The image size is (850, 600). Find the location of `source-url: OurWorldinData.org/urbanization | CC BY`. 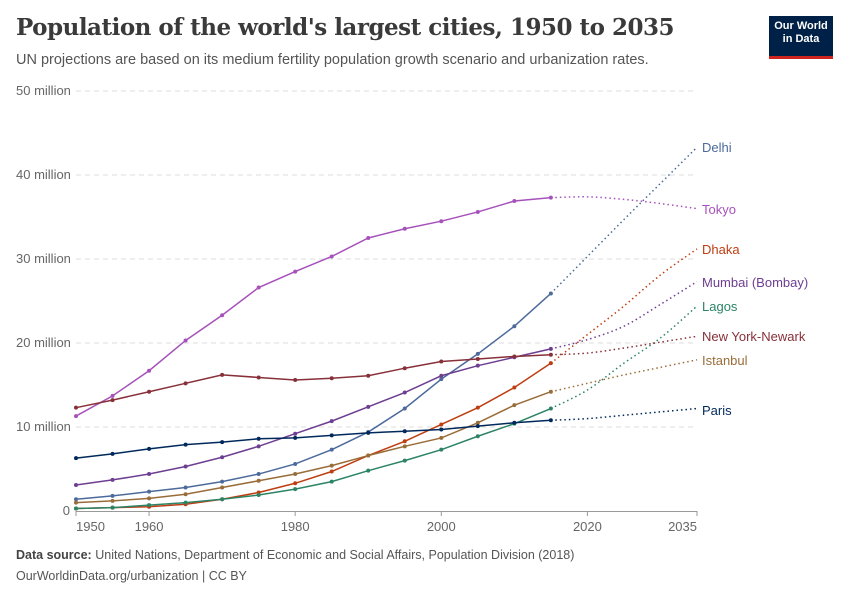

source-url: OurWorldinData.org/urbanization | CC BY is located at coordinates (131, 576).